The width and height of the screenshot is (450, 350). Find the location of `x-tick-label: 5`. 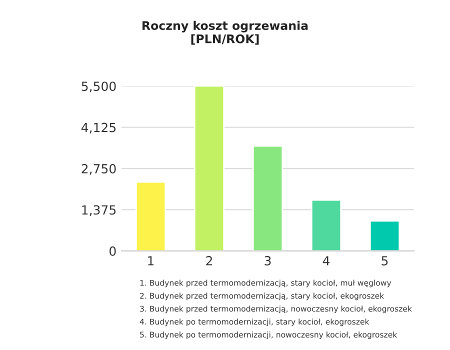

x-tick-label: 5 is located at coordinates (385, 261).